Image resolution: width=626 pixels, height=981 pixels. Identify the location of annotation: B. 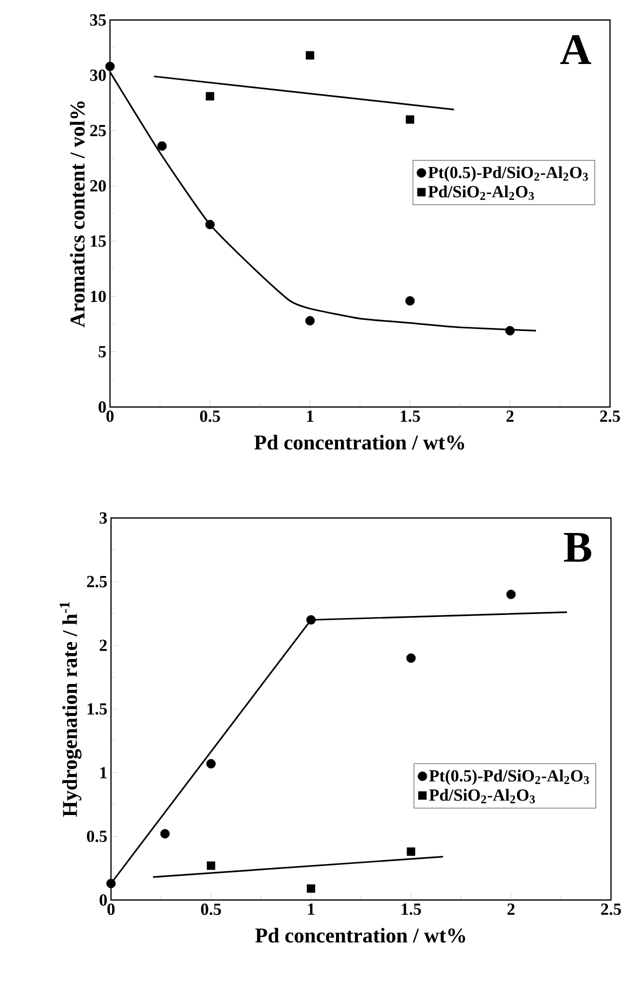
(578, 547).